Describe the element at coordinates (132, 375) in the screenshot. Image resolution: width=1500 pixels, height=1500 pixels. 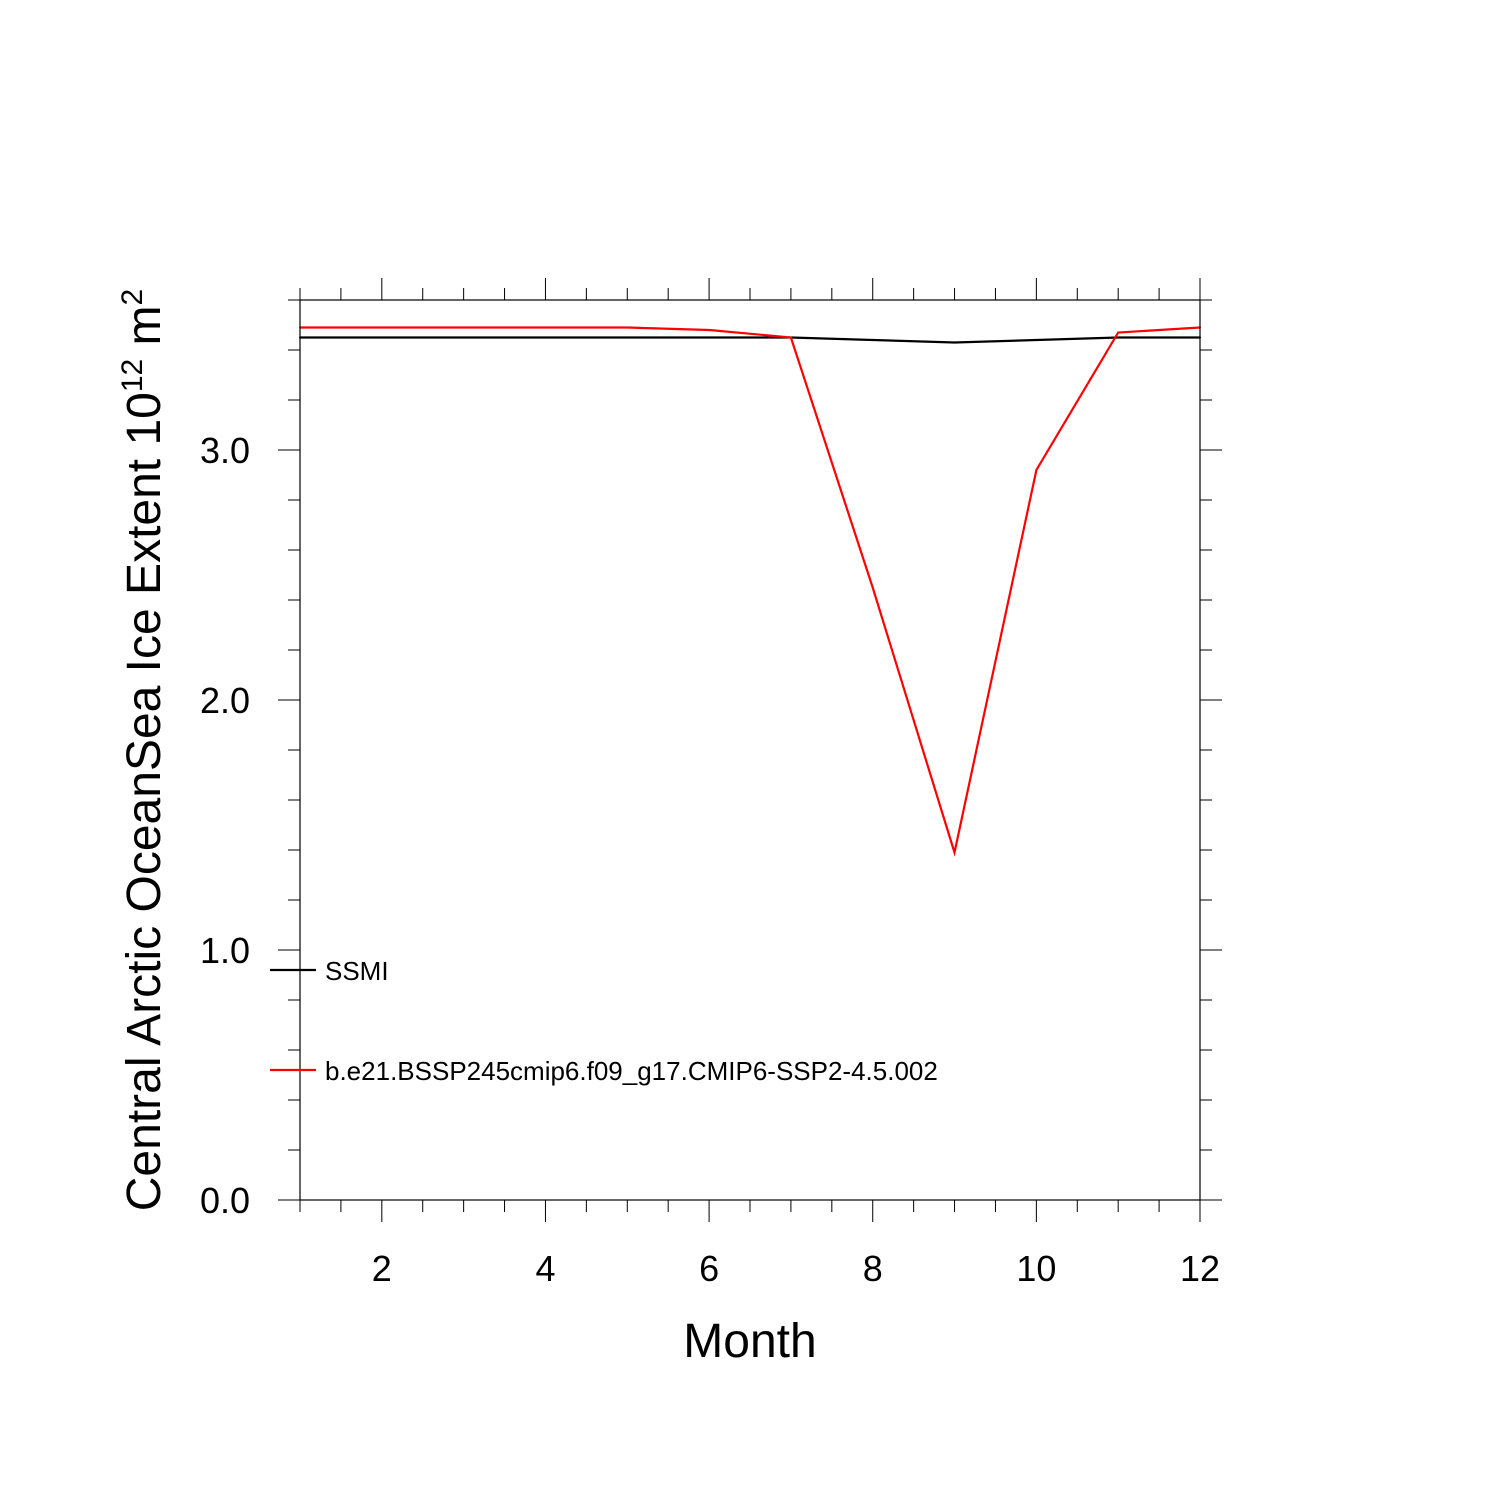
I see `y-axis-title-exponent: 12` at that location.